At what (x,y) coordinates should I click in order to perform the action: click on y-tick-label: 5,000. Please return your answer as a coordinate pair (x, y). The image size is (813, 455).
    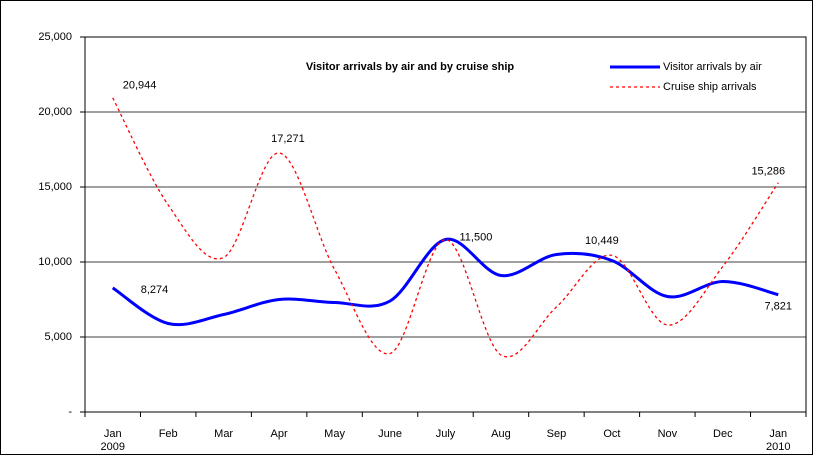
    Looking at the image, I should click on (58, 337).